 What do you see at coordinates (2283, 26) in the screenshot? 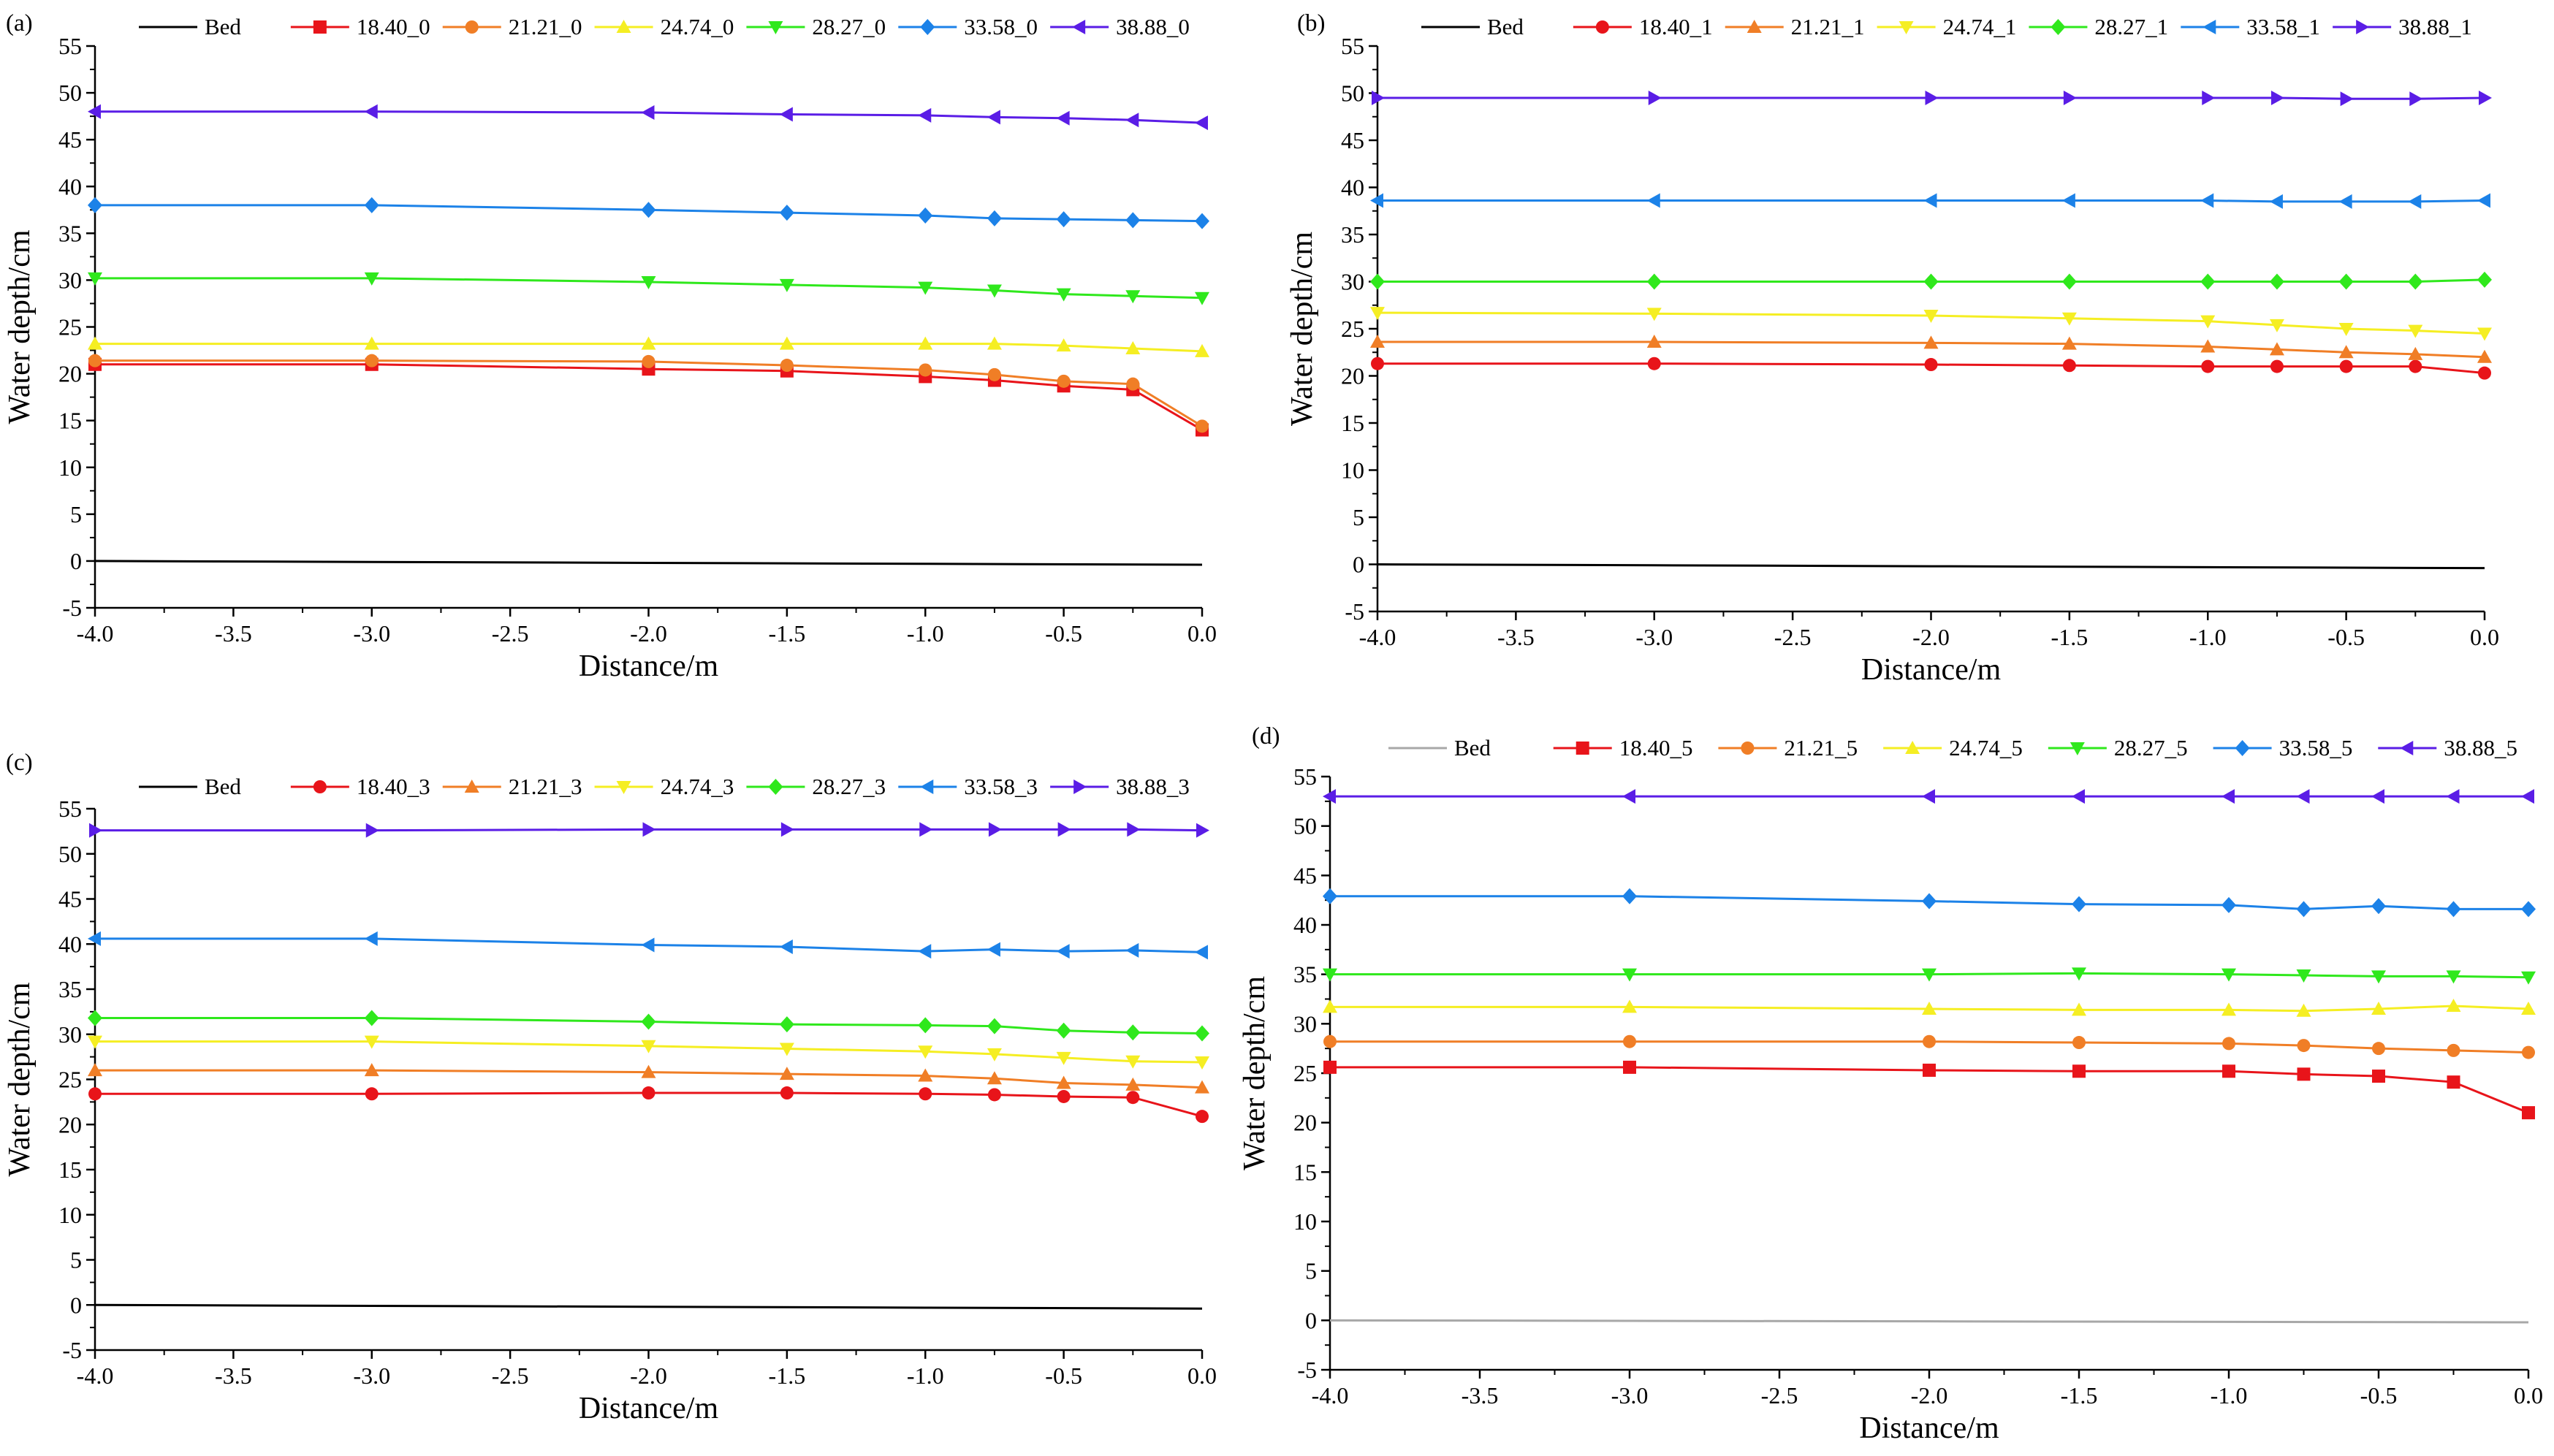
I see `legend-label: 33.58_1` at bounding box center [2283, 26].